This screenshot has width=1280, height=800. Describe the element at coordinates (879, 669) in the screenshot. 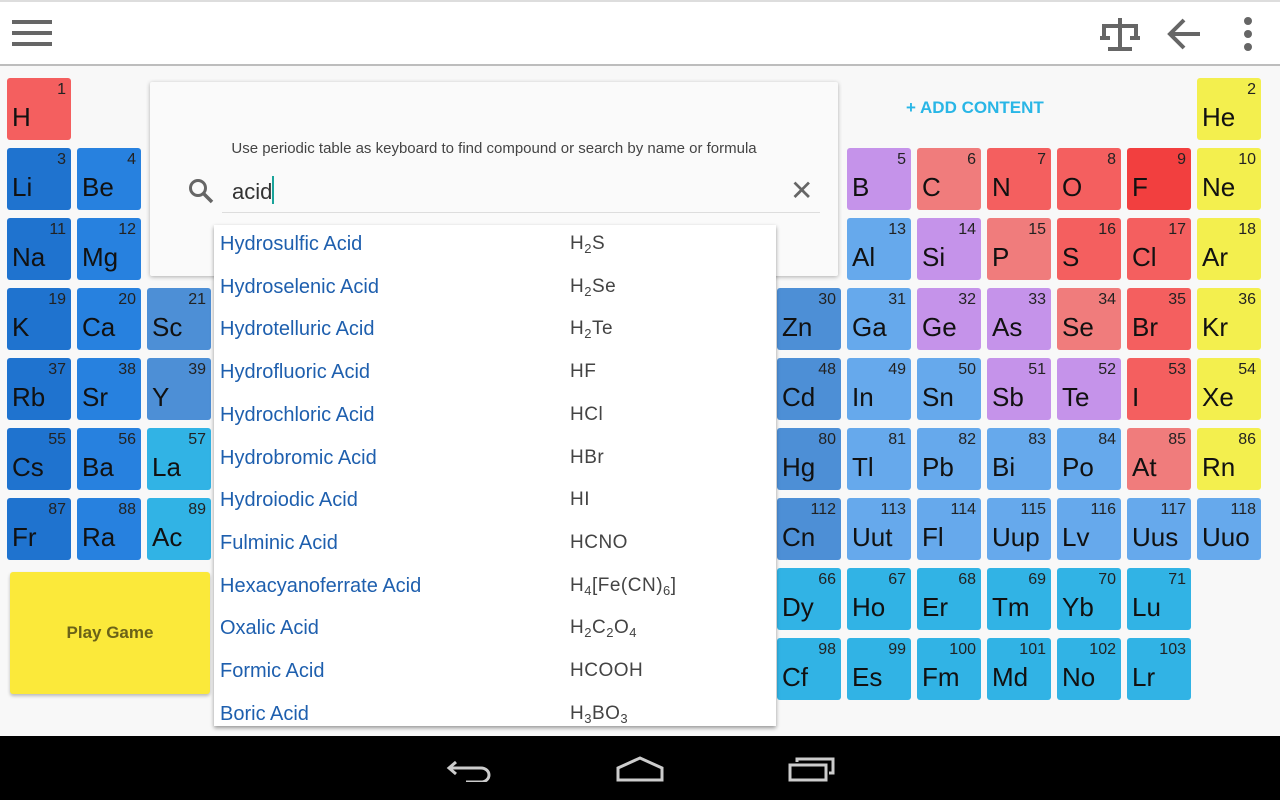

I see `element-es: 99 Es` at that location.